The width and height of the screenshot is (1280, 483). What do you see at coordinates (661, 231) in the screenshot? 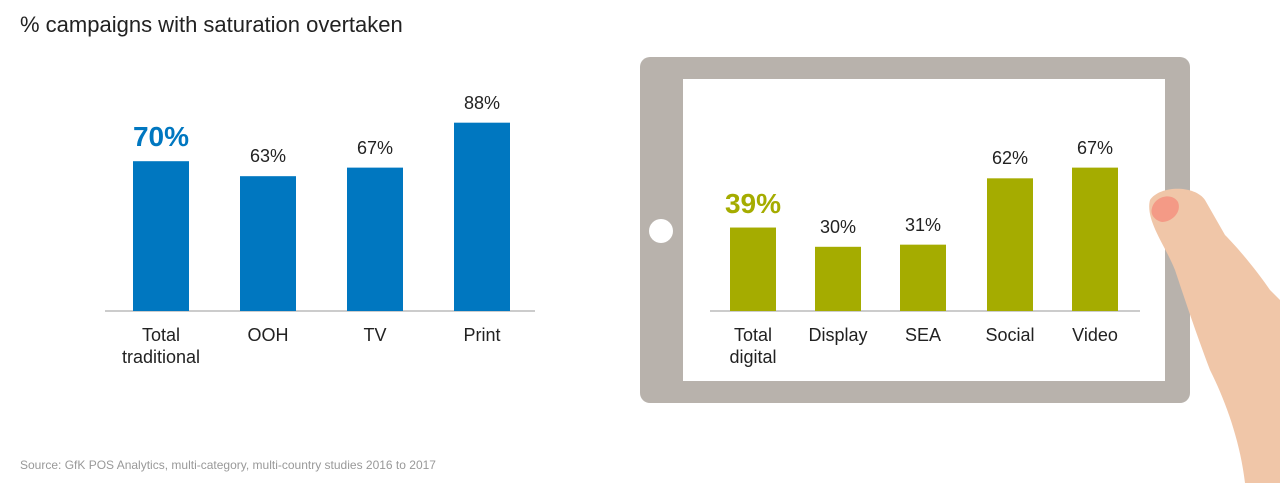
I see `tablet-button` at bounding box center [661, 231].